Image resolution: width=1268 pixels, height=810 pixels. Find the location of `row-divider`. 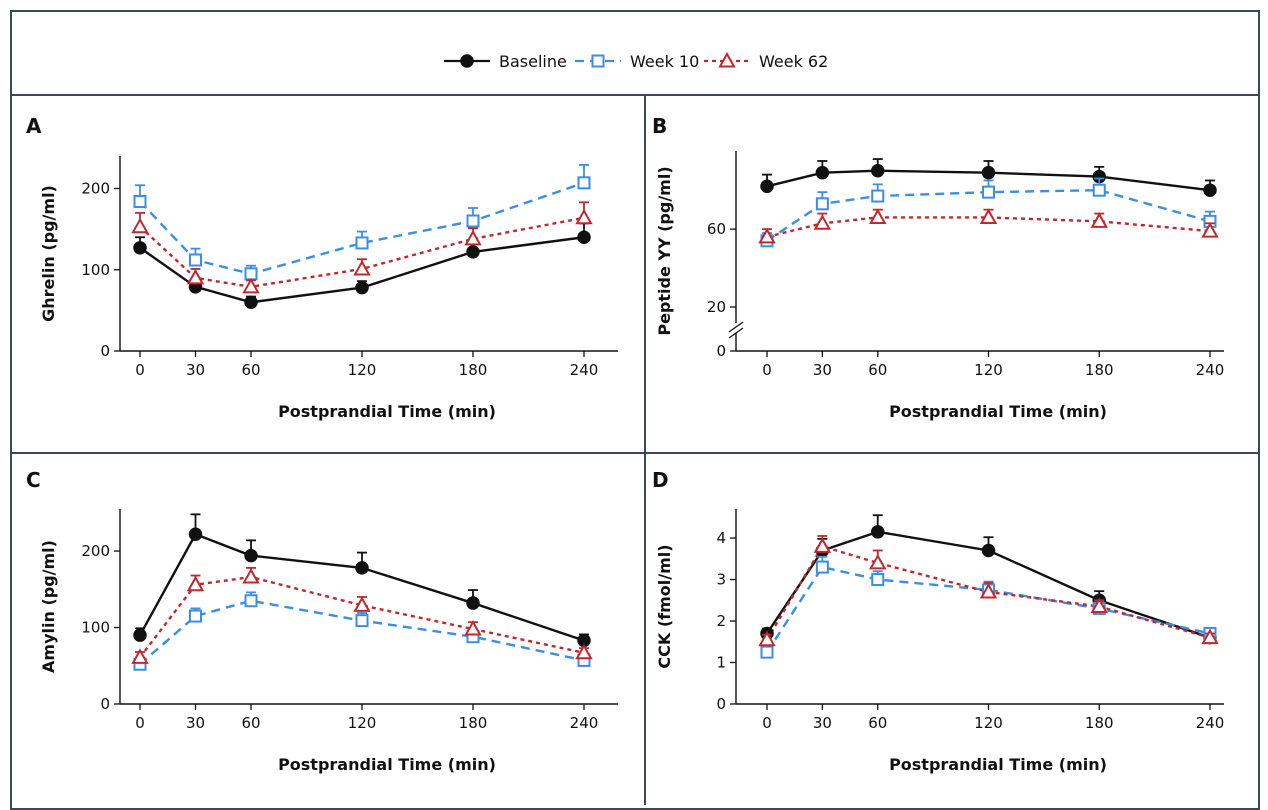

row-divider is located at coordinates (635, 453).